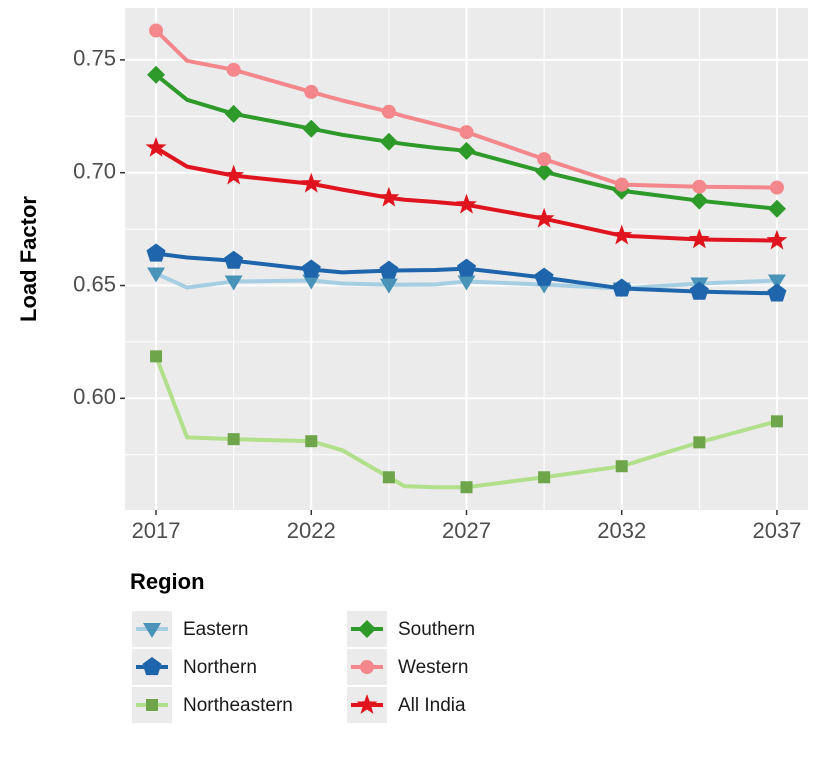 The image size is (825, 758). I want to click on legend-label: Eastern, so click(215, 629).